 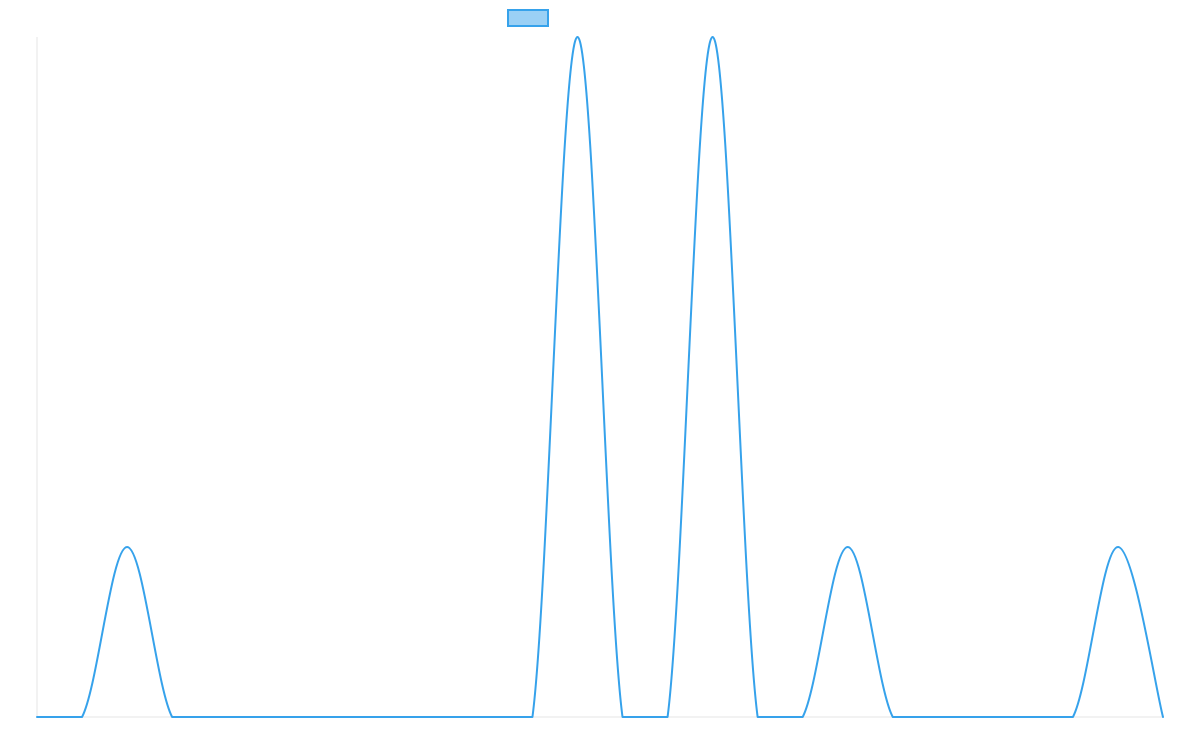 I want to click on legend-swatch, so click(x=528, y=18).